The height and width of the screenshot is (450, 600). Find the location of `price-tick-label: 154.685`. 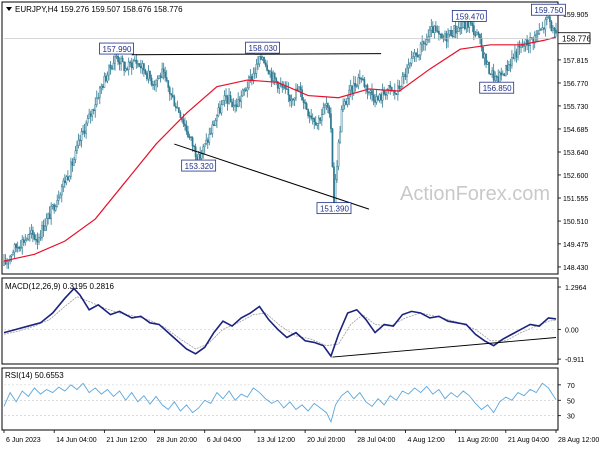

price-tick-label: 154.685 is located at coordinates (575, 130).